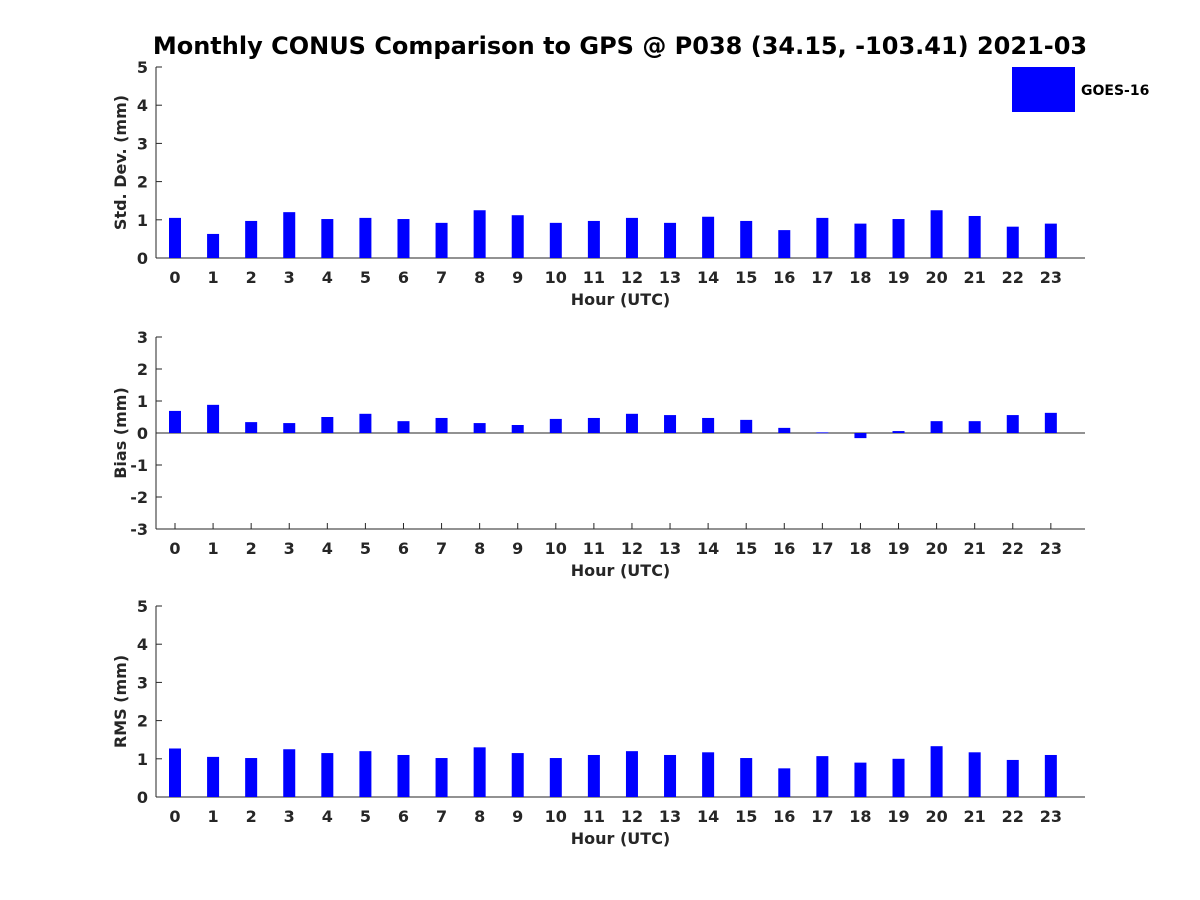 The height and width of the screenshot is (900, 1200). What do you see at coordinates (1080, 89) in the screenshot?
I see `legend: GOES-16` at bounding box center [1080, 89].